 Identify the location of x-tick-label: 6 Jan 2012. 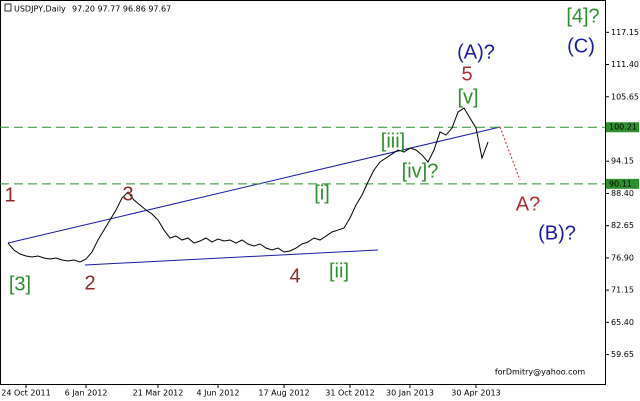
(86, 393).